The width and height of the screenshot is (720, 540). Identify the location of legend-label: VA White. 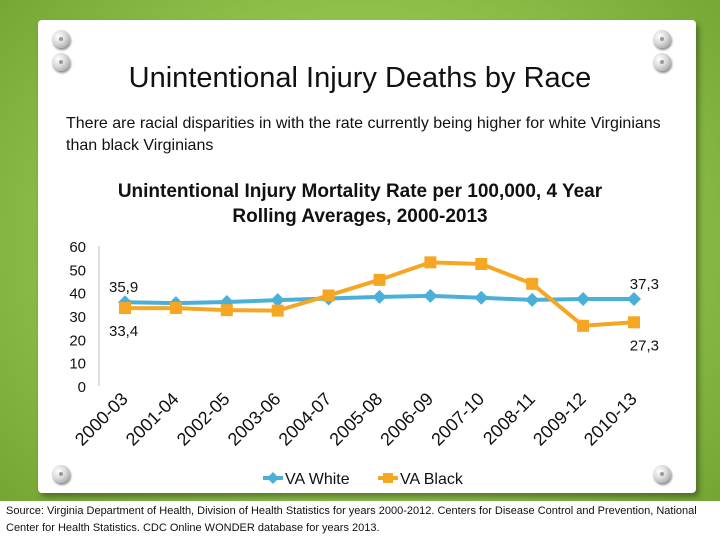
(317, 479).